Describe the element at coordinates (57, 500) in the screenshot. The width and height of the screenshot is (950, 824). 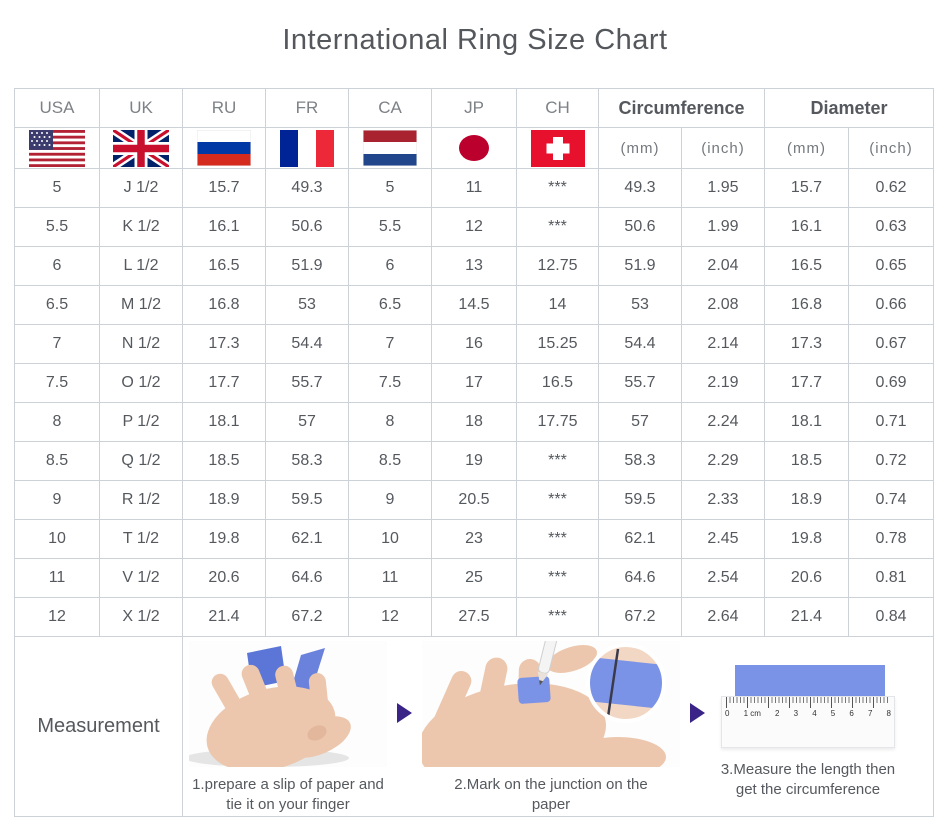
I see `table-cell: 9` at that location.